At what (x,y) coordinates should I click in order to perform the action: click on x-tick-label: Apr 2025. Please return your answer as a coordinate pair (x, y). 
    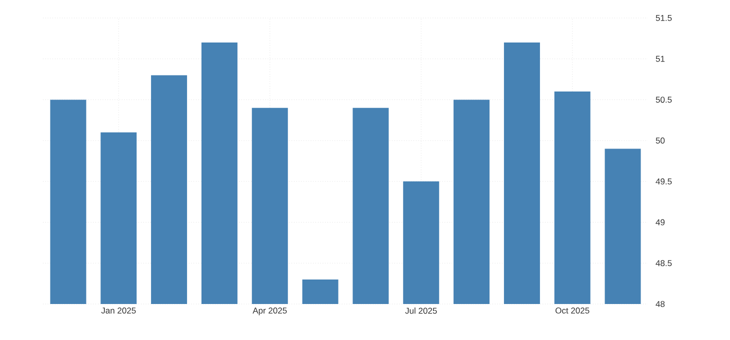
    Looking at the image, I should click on (269, 312).